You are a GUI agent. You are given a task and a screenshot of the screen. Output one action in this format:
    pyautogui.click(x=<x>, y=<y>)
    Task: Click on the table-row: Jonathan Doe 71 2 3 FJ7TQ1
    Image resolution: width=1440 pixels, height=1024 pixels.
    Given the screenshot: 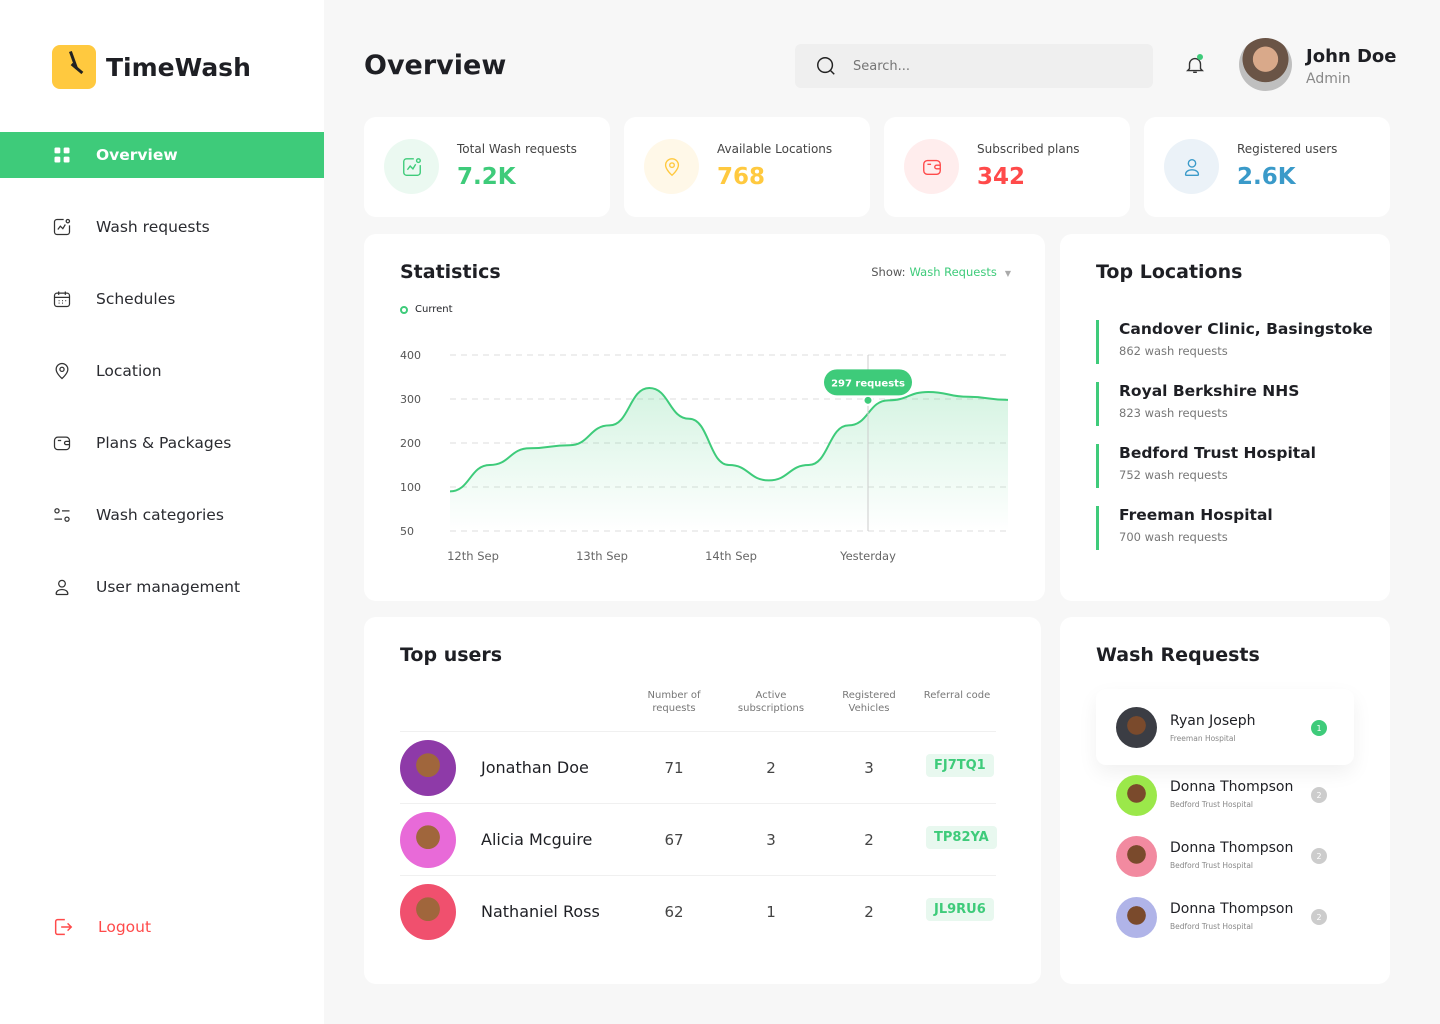 What is the action you would take?
    pyautogui.click(x=698, y=767)
    